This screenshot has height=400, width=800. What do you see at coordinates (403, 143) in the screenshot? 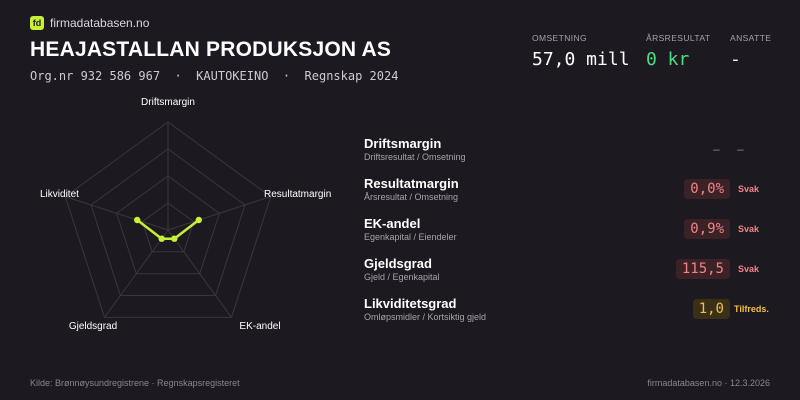
I see `metric-title: Driftsmargin` at bounding box center [403, 143].